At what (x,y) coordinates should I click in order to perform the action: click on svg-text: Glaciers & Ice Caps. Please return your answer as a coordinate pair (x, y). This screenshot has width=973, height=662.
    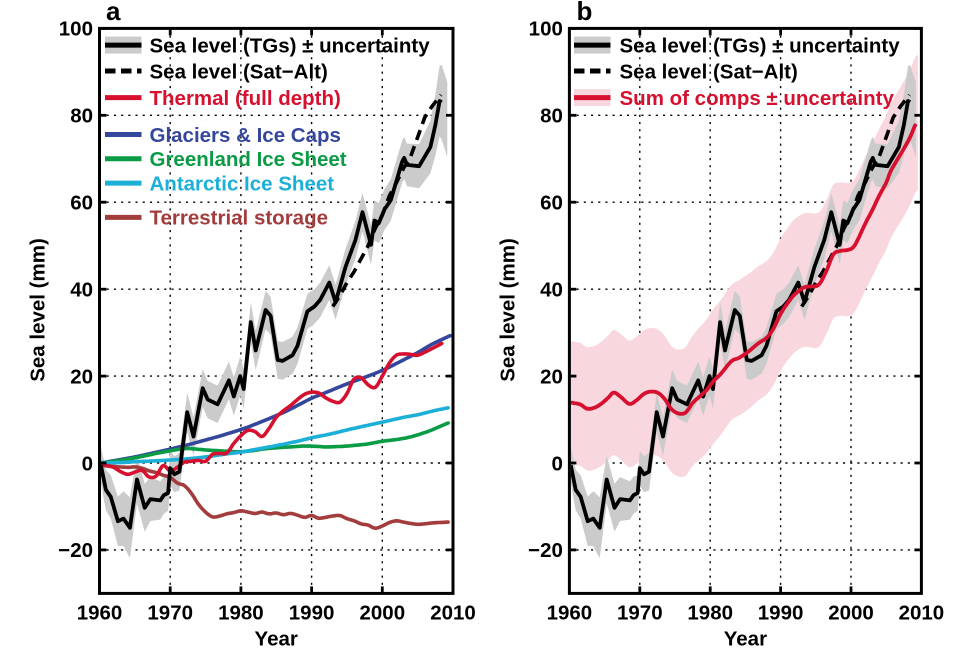
    Looking at the image, I should click on (245, 135).